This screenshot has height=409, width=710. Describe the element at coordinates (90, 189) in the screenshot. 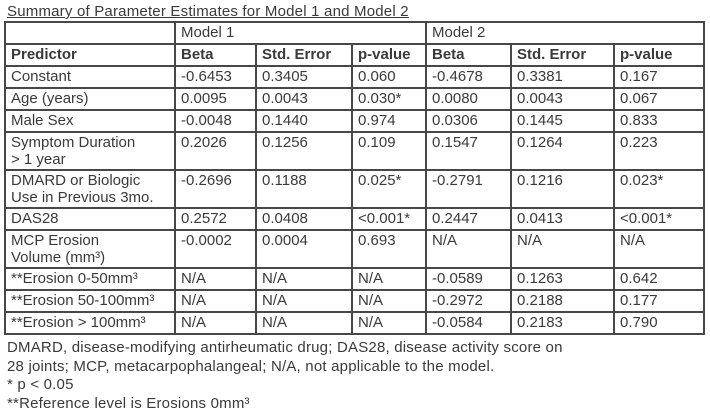

I see `predictor-cell: DMARD or Biologic Use in Previous 3mo.` at that location.